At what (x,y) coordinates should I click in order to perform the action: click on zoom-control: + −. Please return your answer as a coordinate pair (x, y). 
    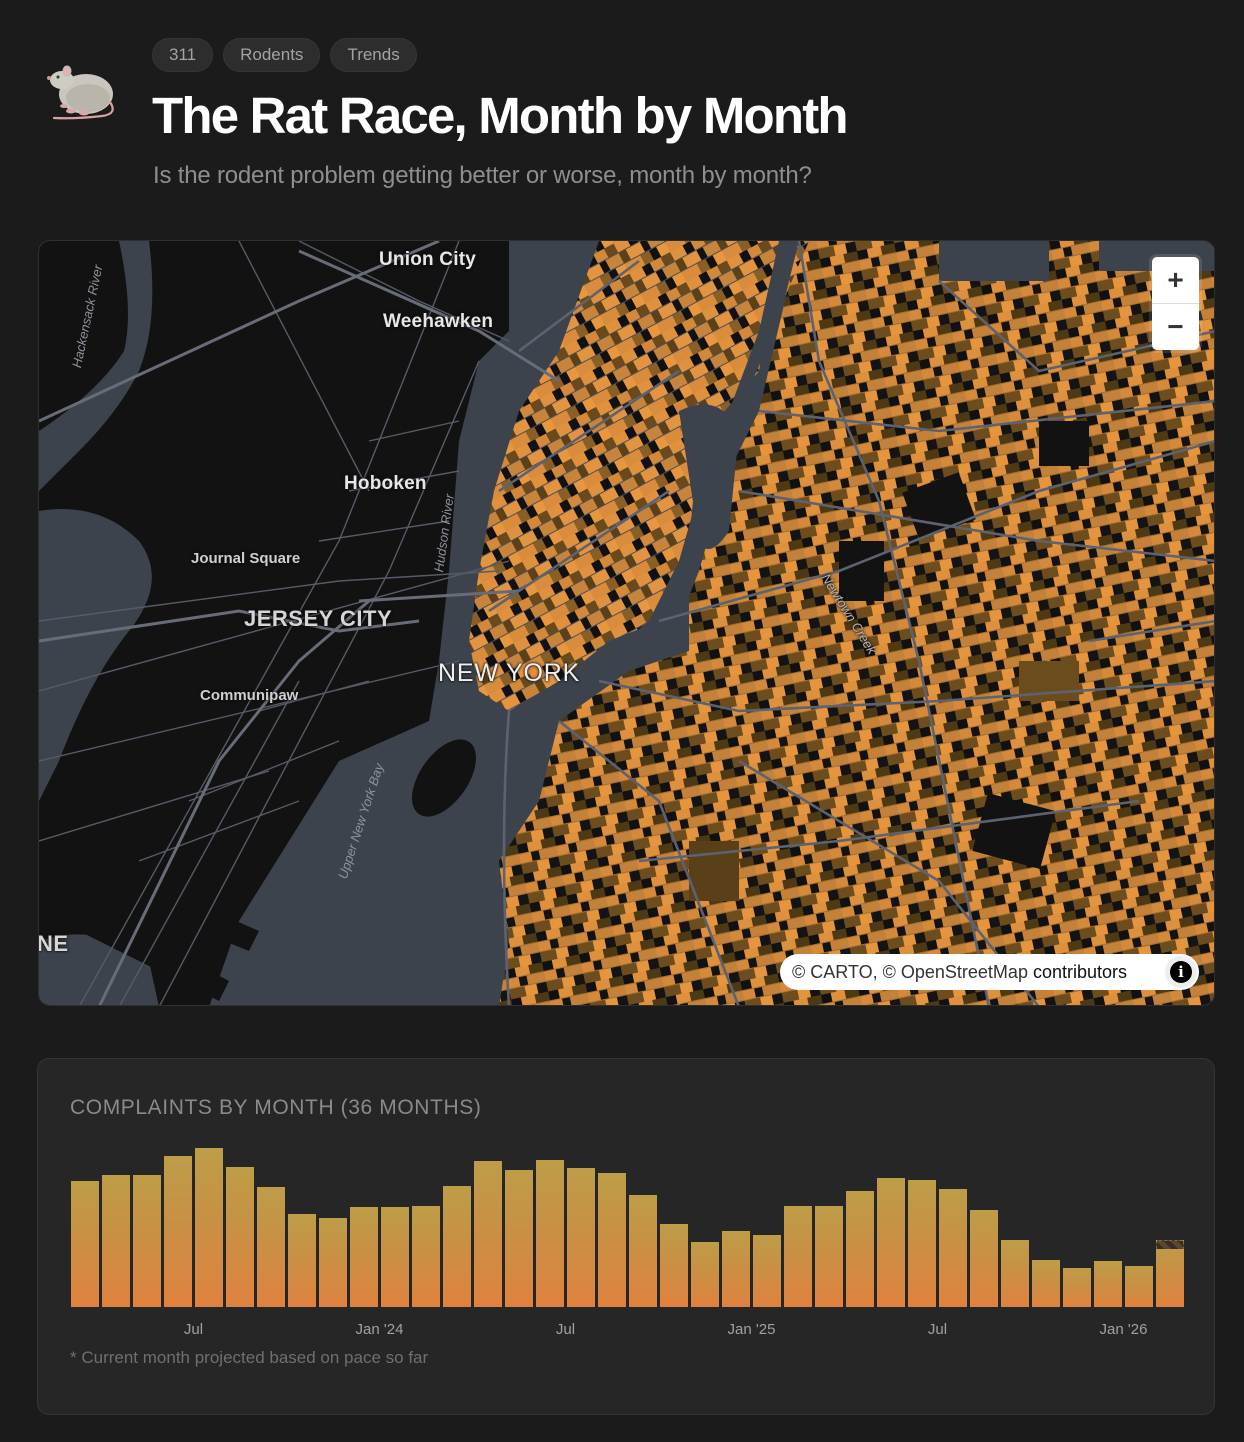
    Looking at the image, I should click on (1175, 303).